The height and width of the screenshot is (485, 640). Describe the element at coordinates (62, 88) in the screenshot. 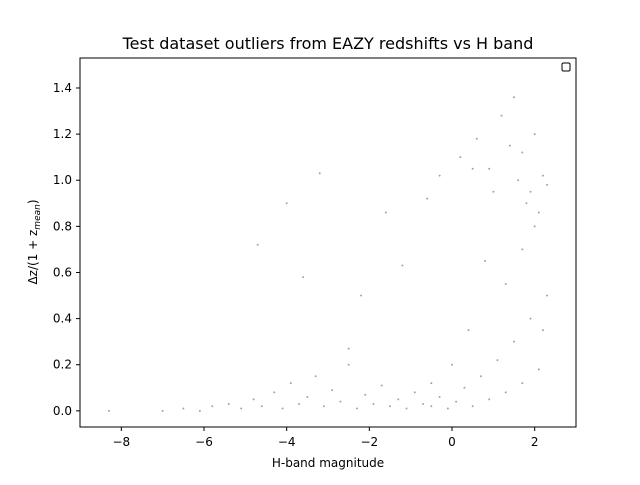

I see `y-tick-label: 1.4` at that location.